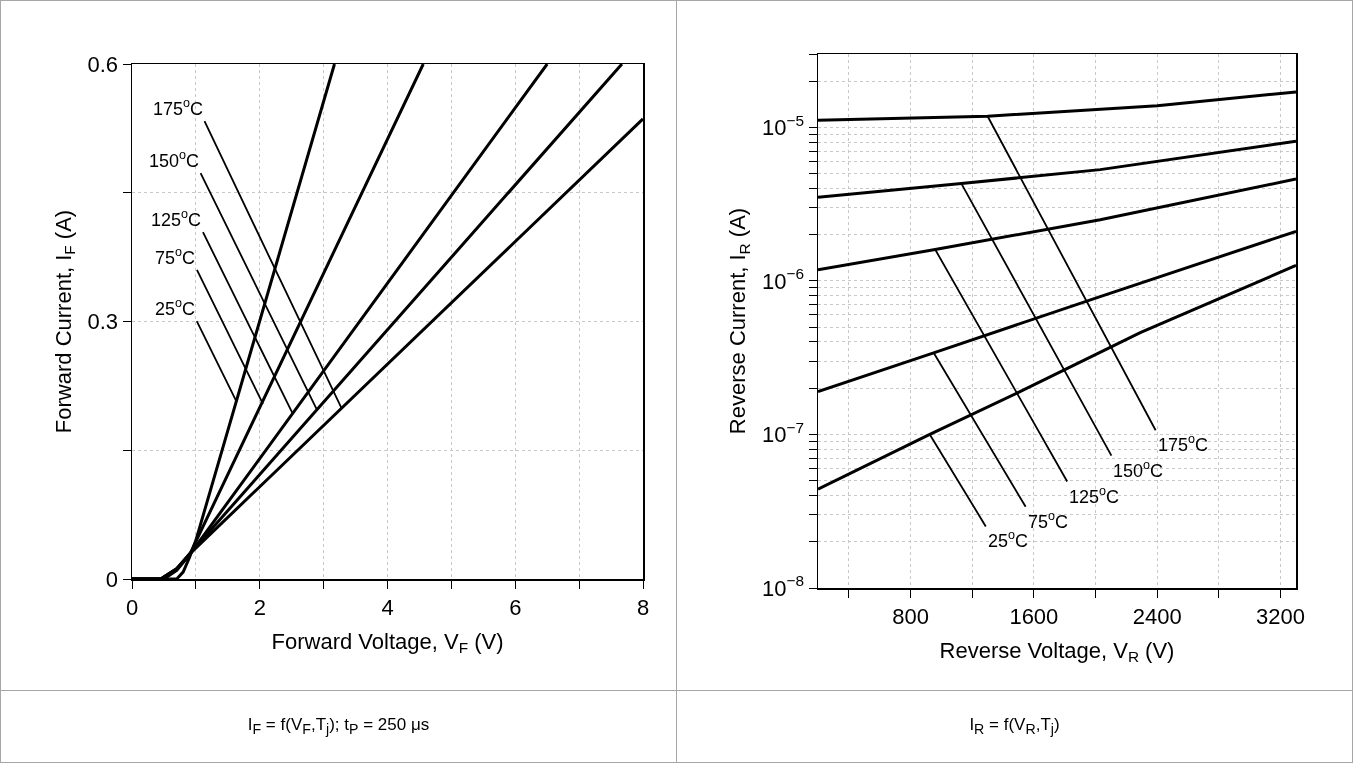 This screenshot has height=763, width=1353. What do you see at coordinates (515, 607) in the screenshot?
I see `x-tick-label: 6` at bounding box center [515, 607].